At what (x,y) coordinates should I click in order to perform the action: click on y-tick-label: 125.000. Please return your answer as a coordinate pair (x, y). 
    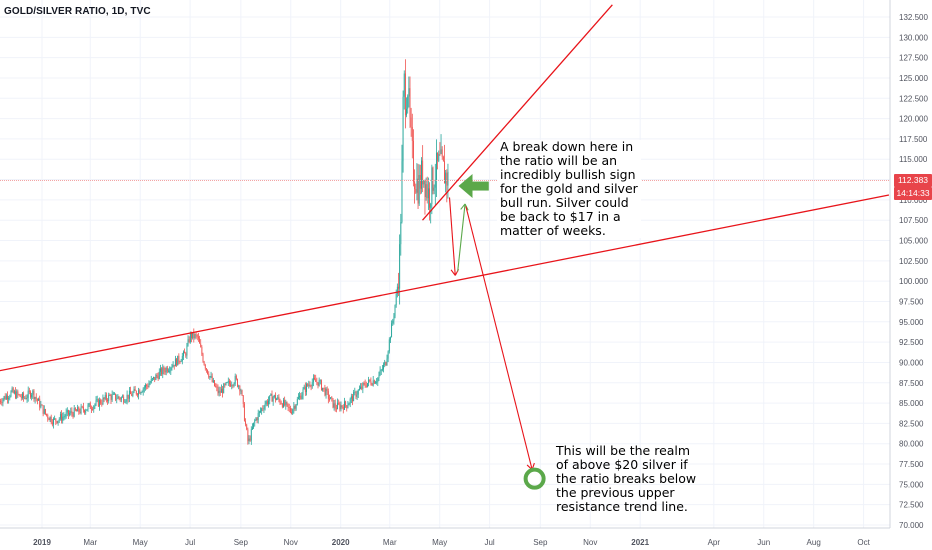
    Looking at the image, I should click on (913, 78).